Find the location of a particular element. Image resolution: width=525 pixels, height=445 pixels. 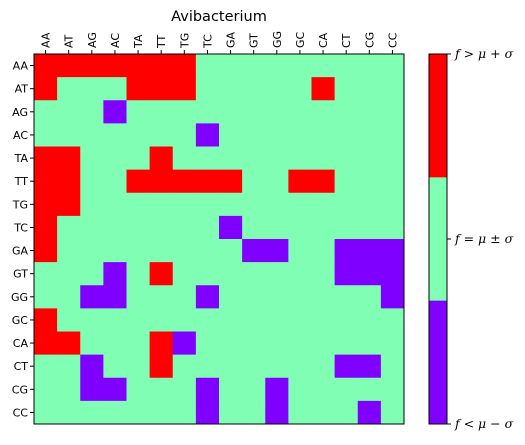

y-tick-label: TA is located at coordinates (21, 158).